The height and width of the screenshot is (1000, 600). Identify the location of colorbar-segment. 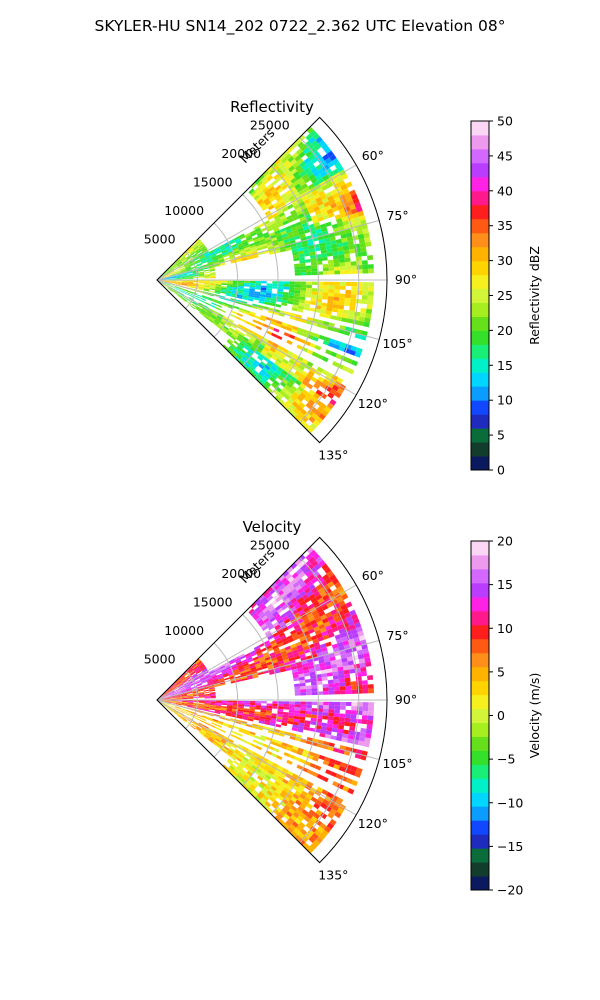
(480, 576).